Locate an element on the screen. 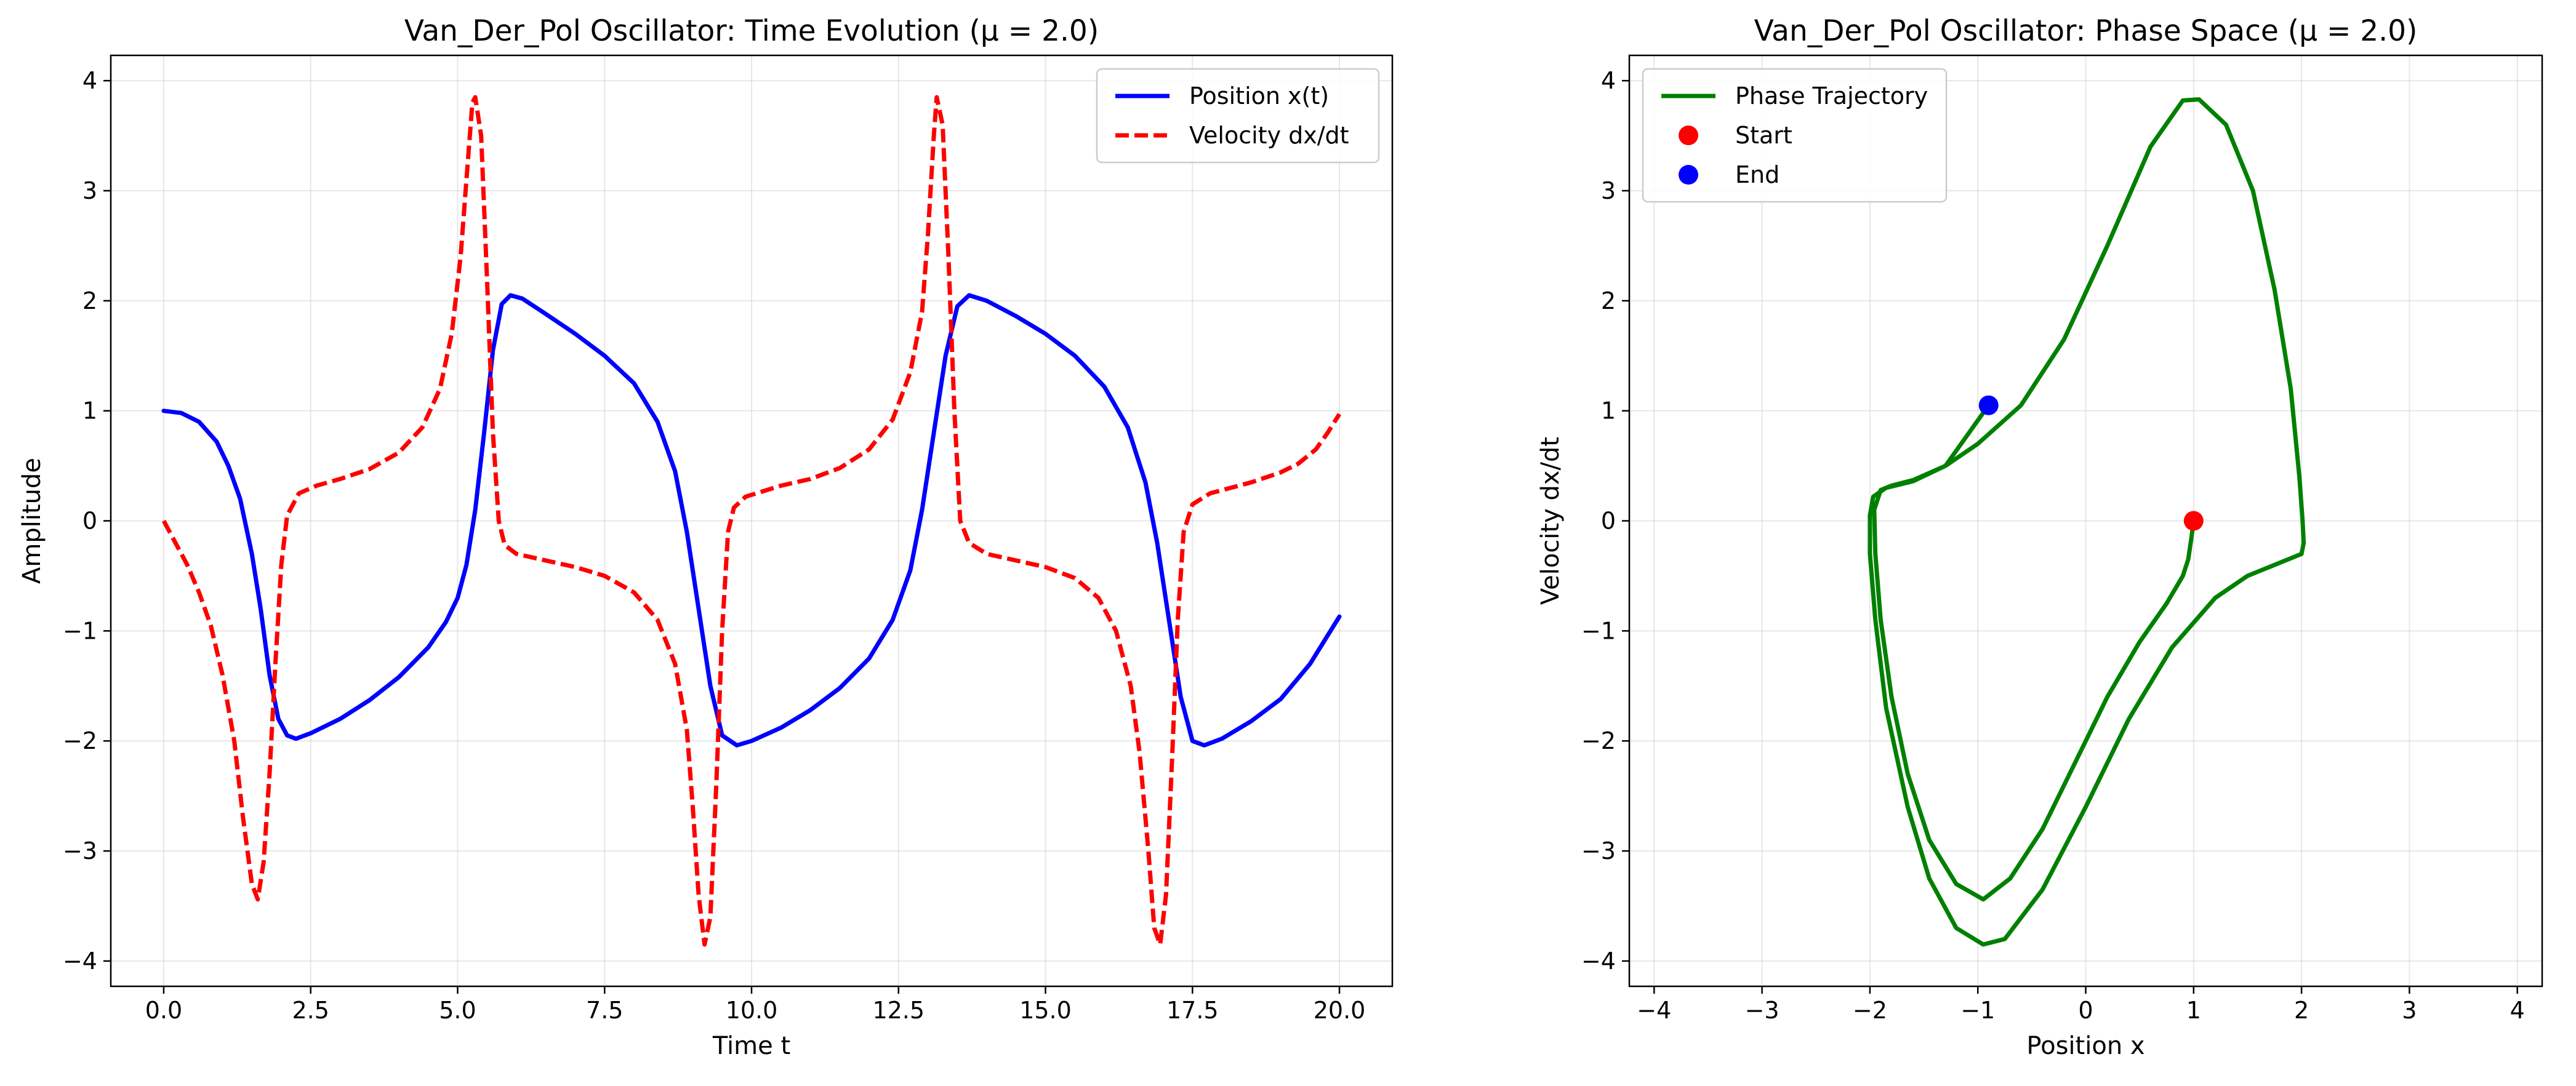 Image resolution: width=2576 pixels, height=1086 pixels. x-tick-label: 20.0 is located at coordinates (1340, 1010).